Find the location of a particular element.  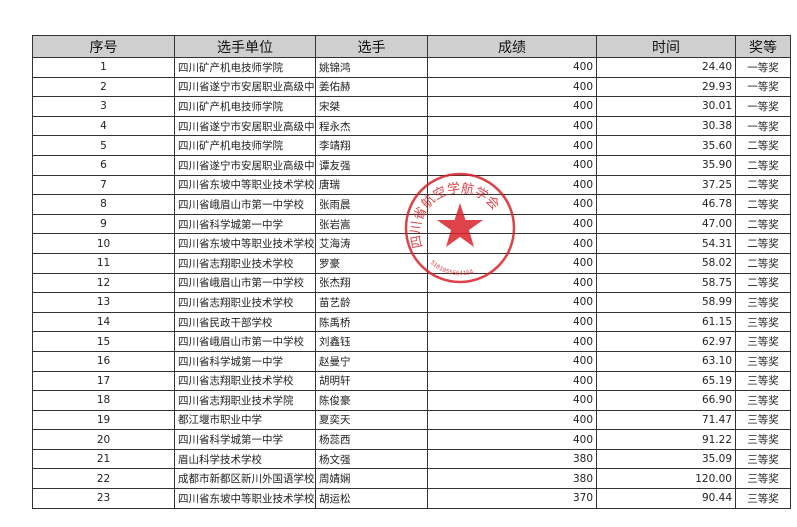

cell-player: 陈俊豪 is located at coordinates (371, 400).